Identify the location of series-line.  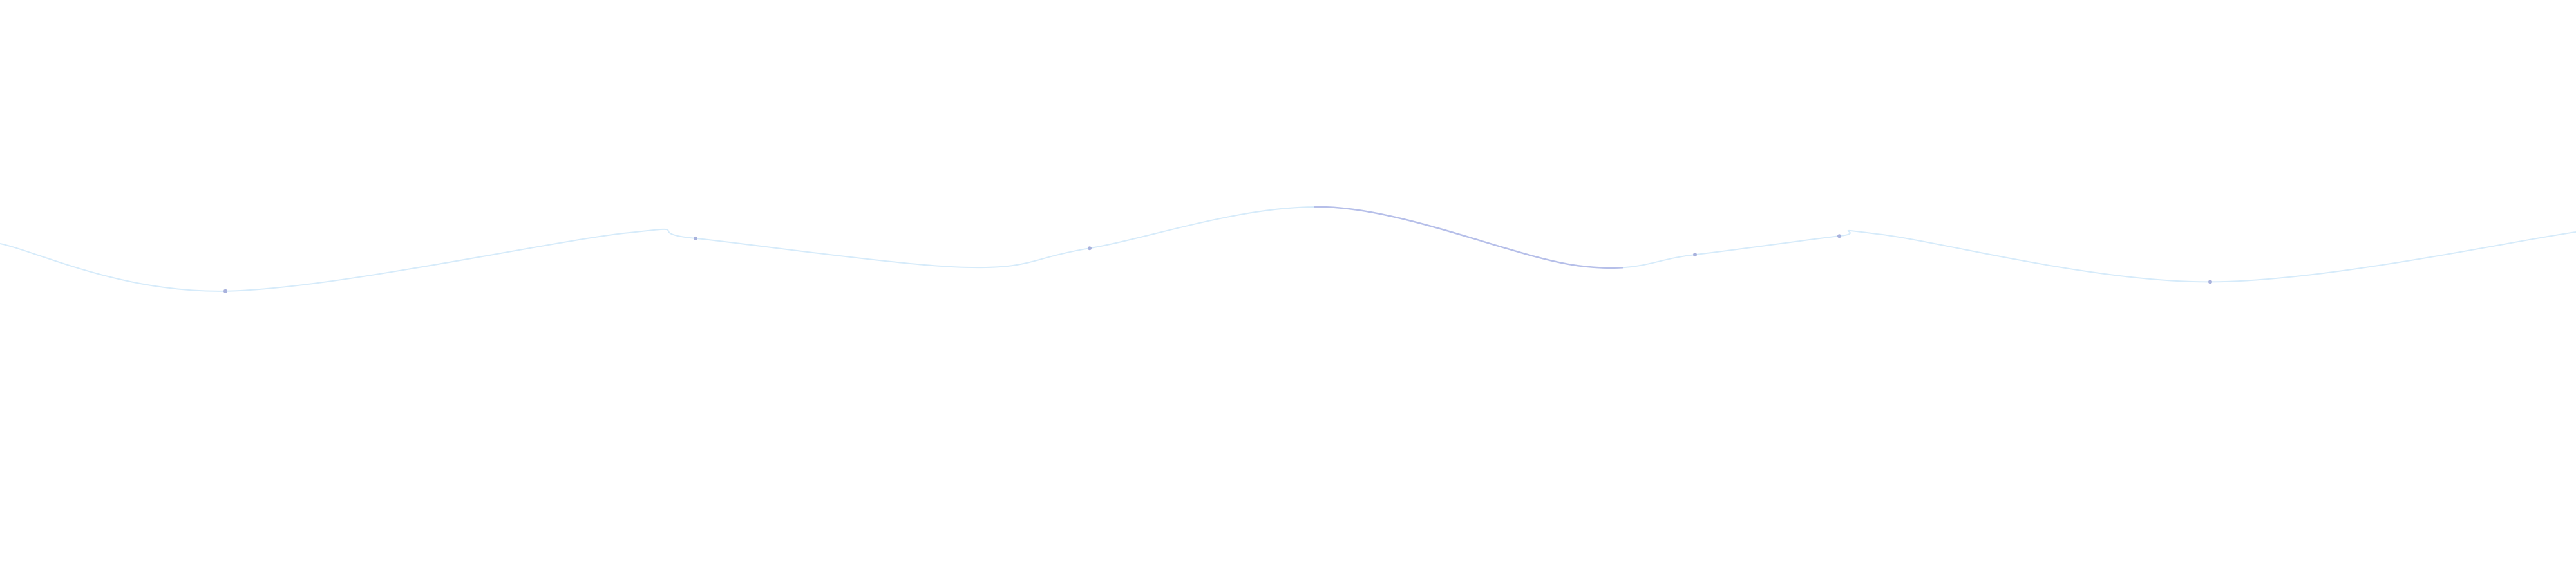
(1288, 249).